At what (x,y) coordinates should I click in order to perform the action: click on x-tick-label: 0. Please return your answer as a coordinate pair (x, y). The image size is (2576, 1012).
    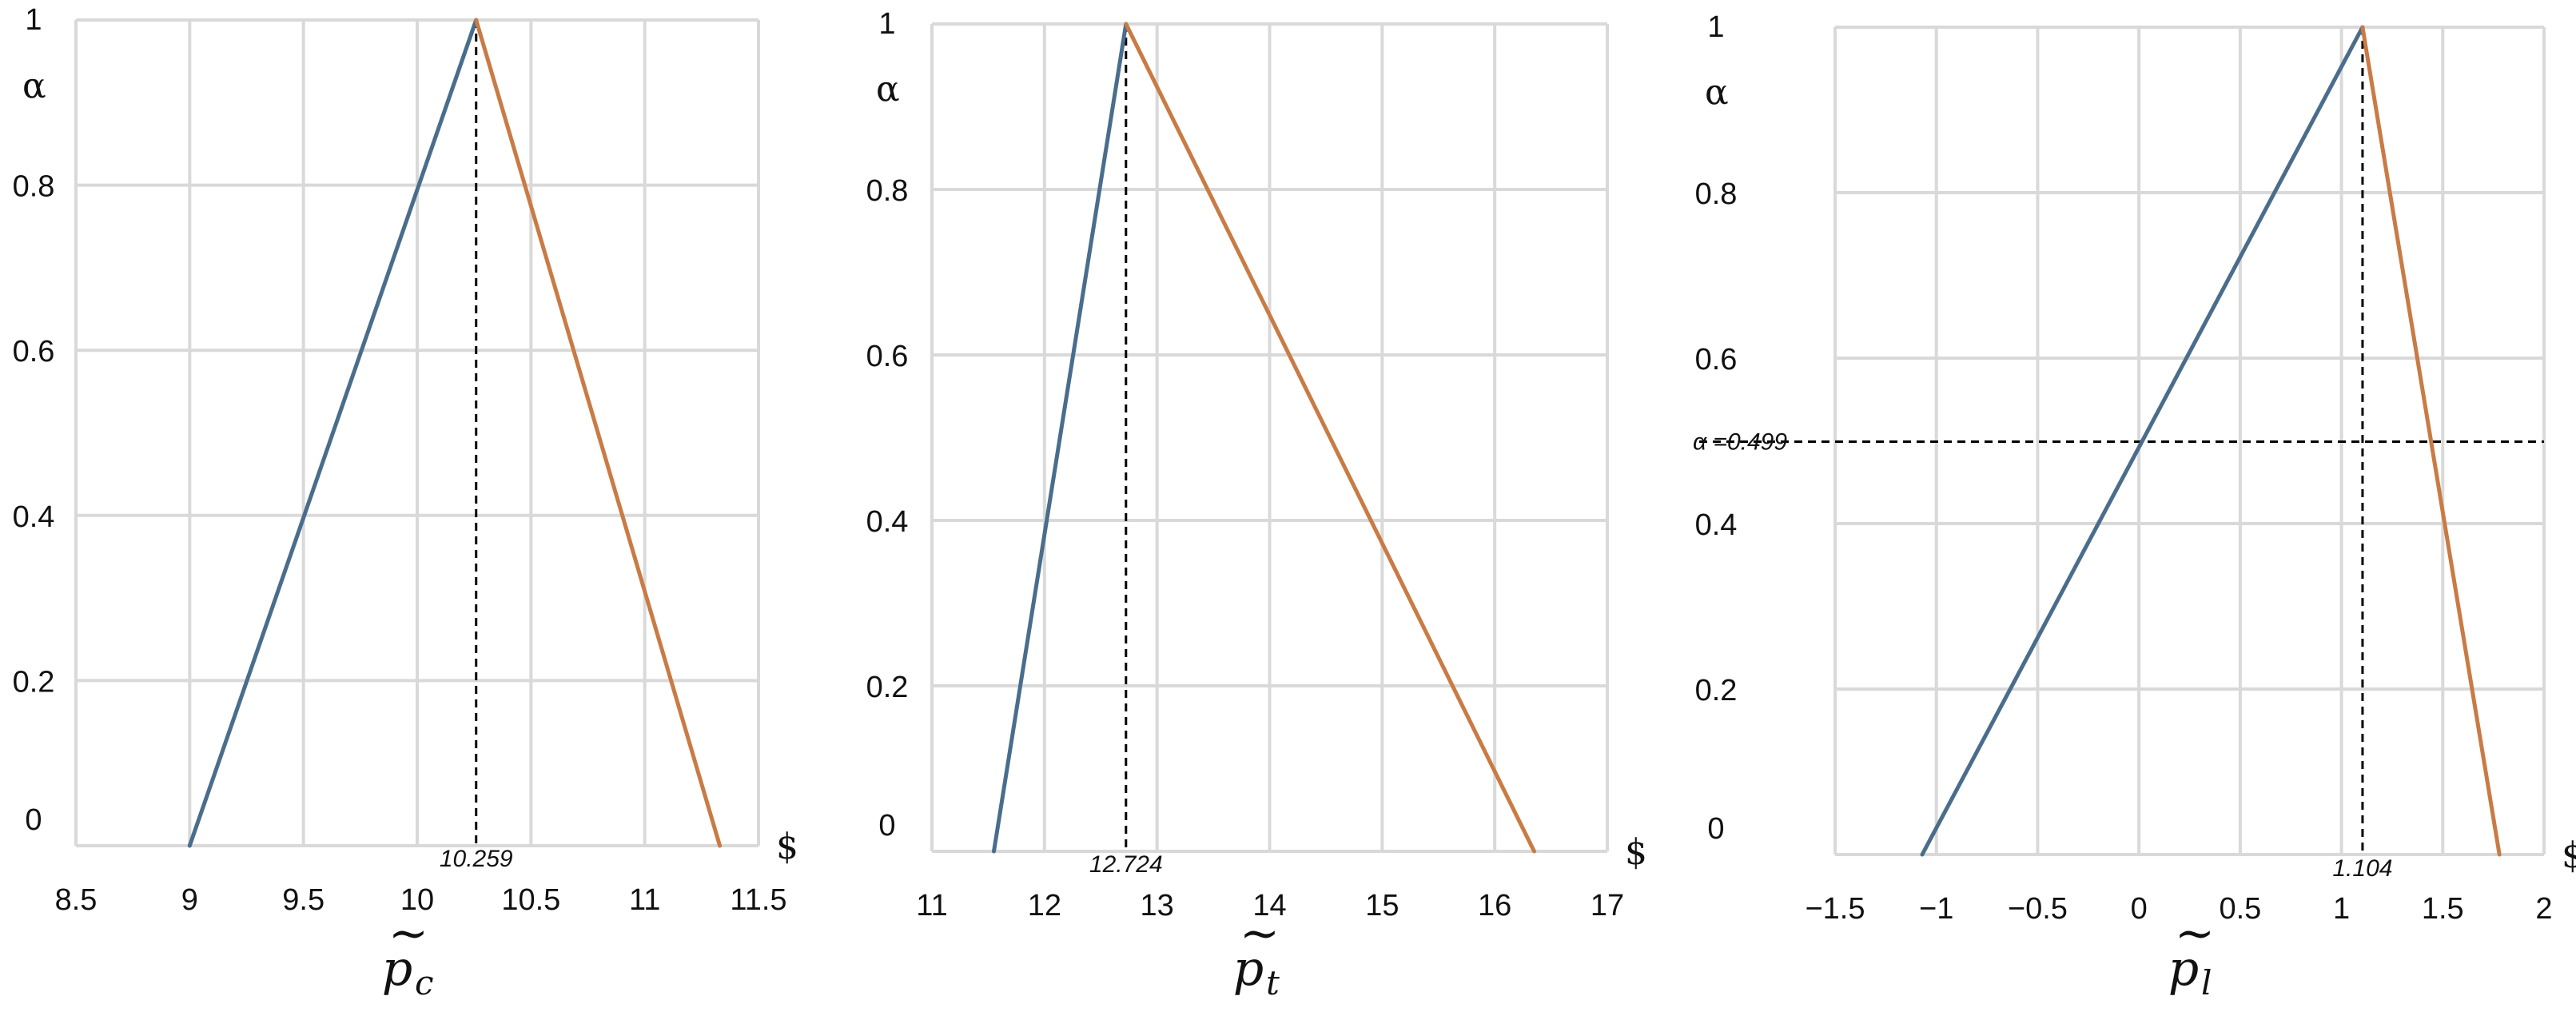
    Looking at the image, I should click on (2139, 909).